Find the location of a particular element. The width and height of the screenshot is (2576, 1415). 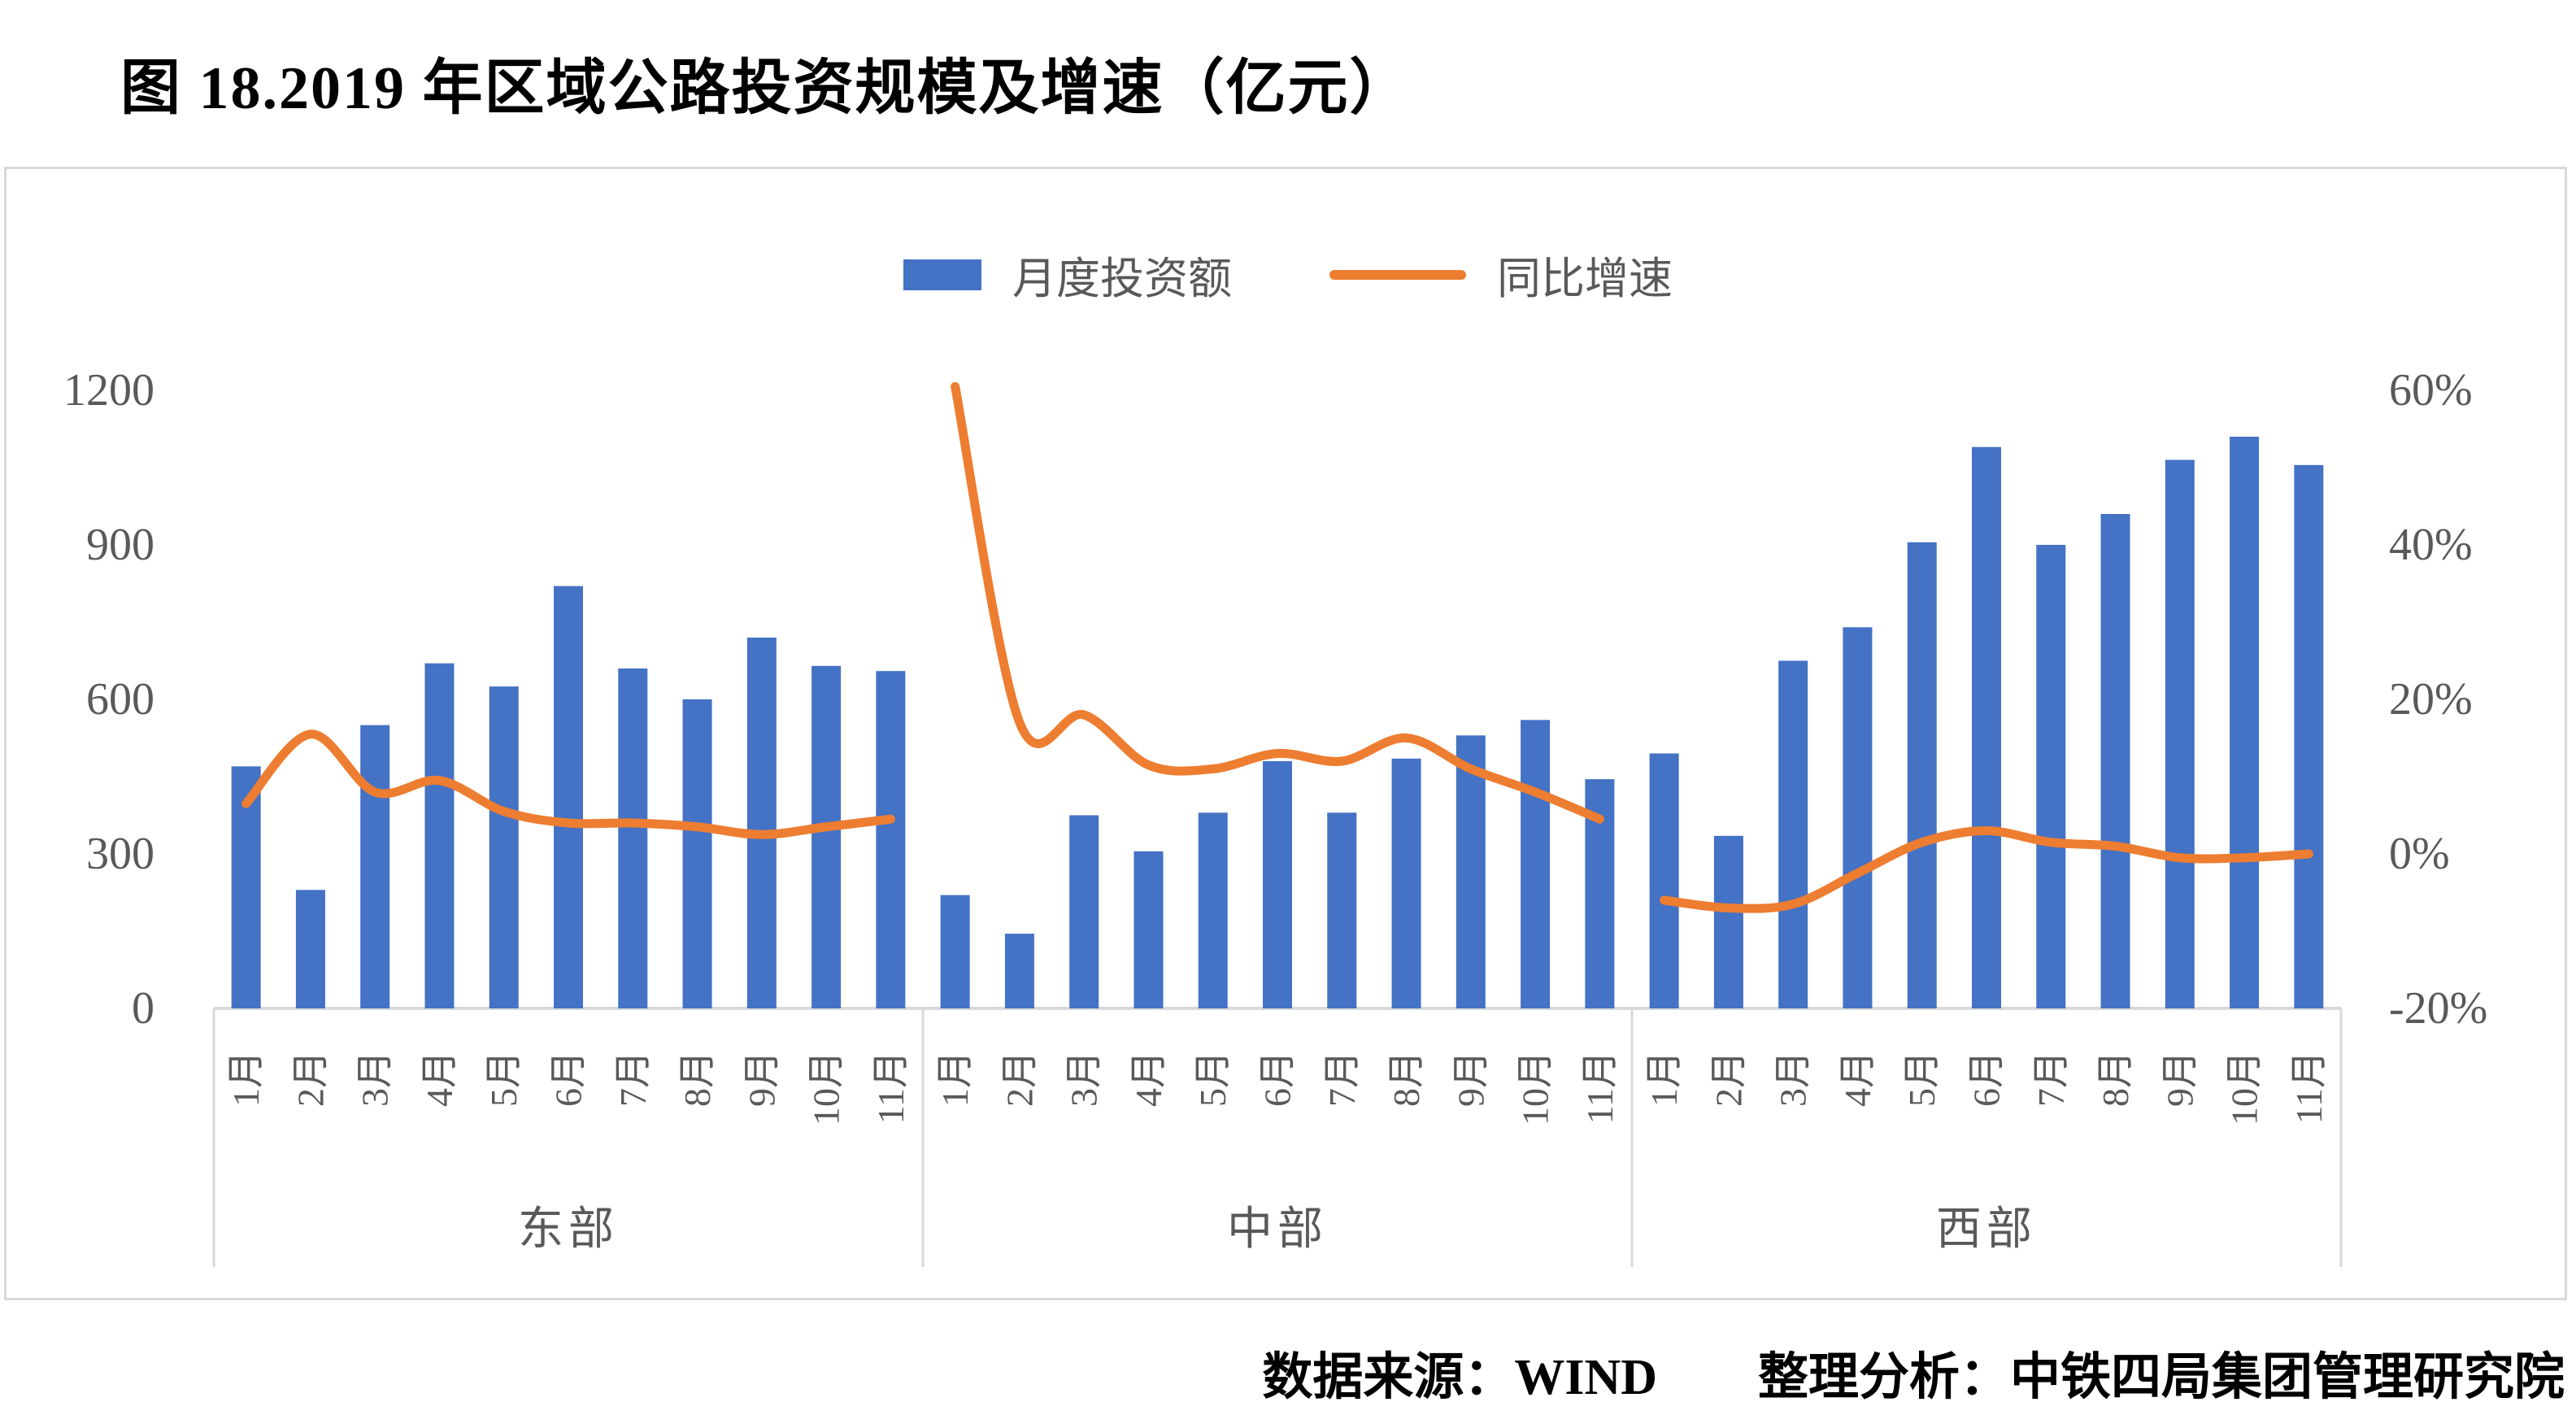

legend-item-bar: 月度投资额 is located at coordinates (1067, 274).